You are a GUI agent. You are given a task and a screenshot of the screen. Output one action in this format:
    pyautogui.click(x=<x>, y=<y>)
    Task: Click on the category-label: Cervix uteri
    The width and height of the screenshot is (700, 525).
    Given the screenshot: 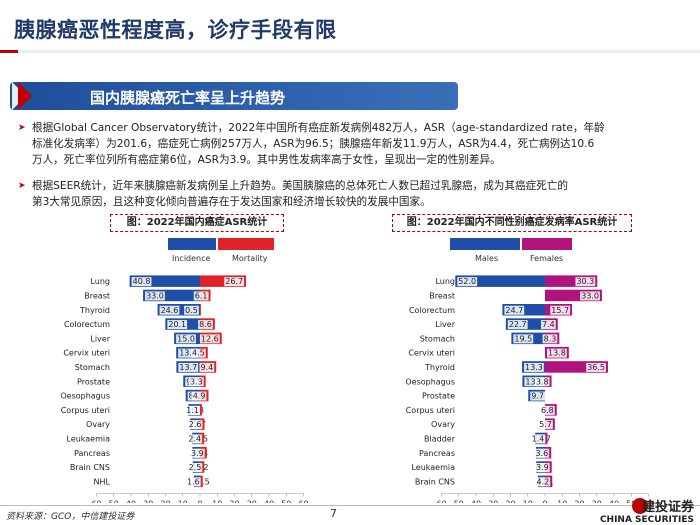 What is the action you would take?
    pyautogui.click(x=431, y=353)
    